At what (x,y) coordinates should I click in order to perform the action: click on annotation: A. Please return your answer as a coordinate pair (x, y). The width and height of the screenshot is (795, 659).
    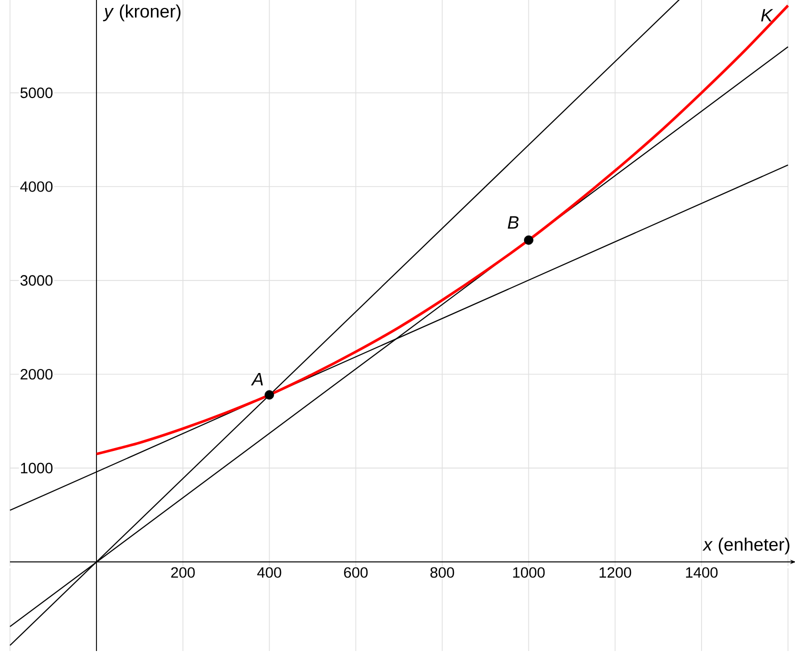
    Looking at the image, I should click on (256, 379).